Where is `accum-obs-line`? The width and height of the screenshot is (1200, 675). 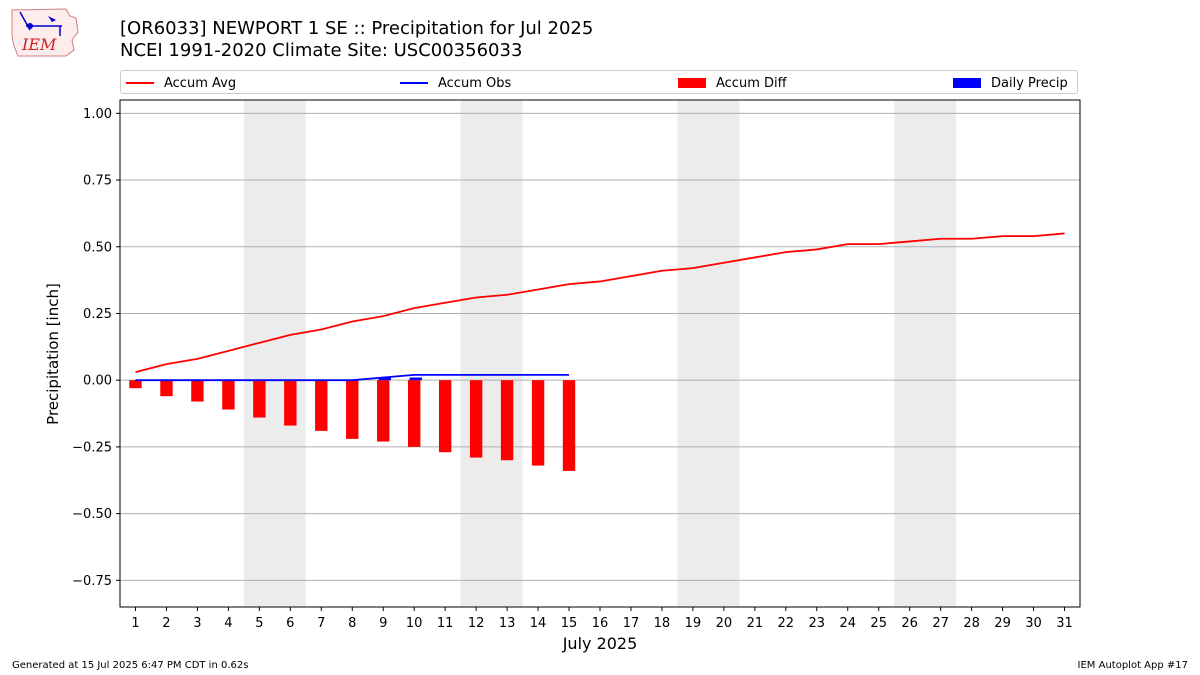 accum-obs-line is located at coordinates (352, 377).